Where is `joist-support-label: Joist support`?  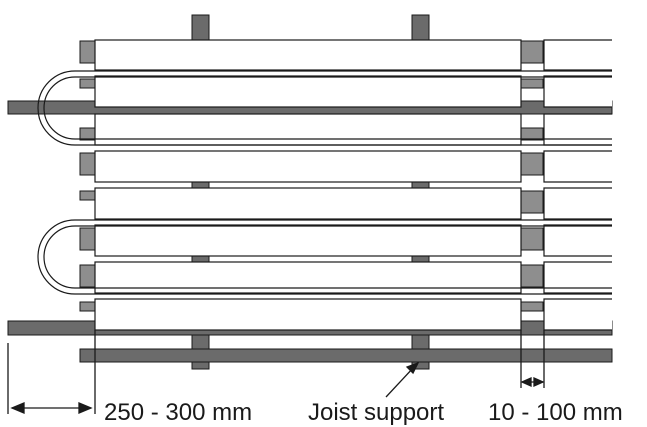
joist-support-label: Joist support is located at coordinates (376, 412).